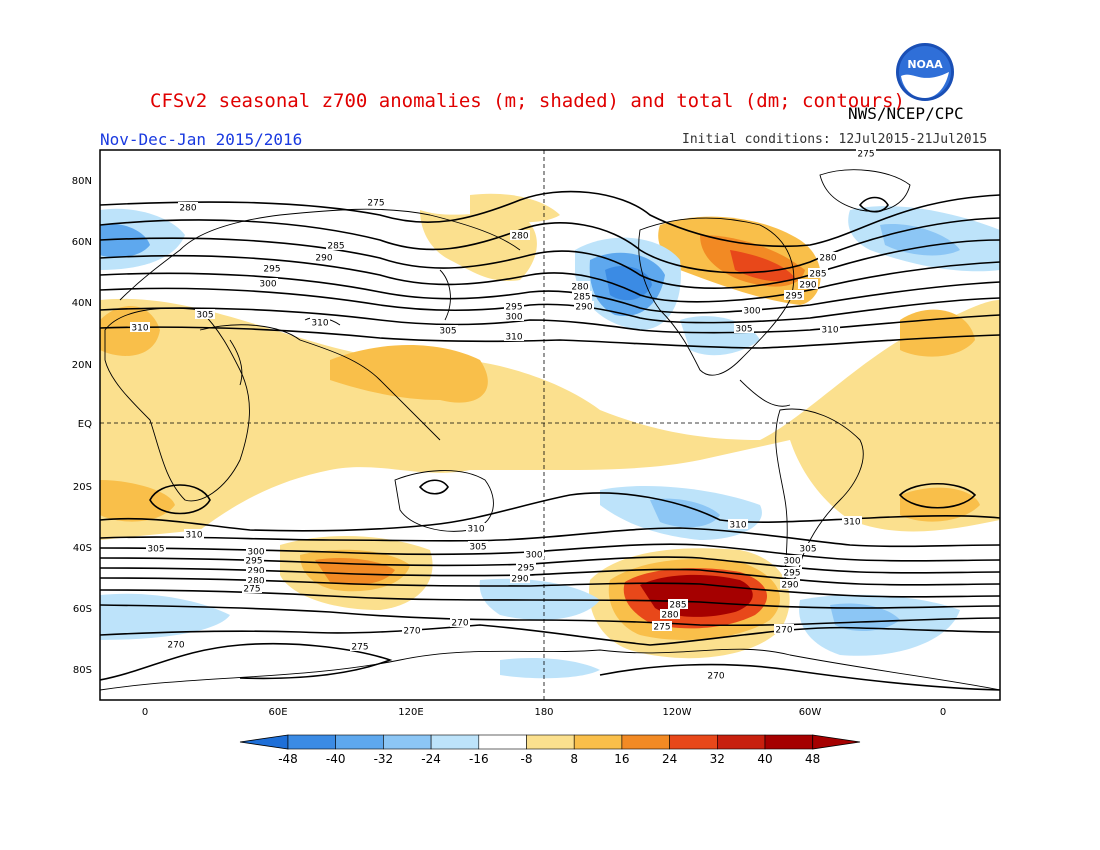  I want to click on lon-tick: 60W, so click(810, 712).